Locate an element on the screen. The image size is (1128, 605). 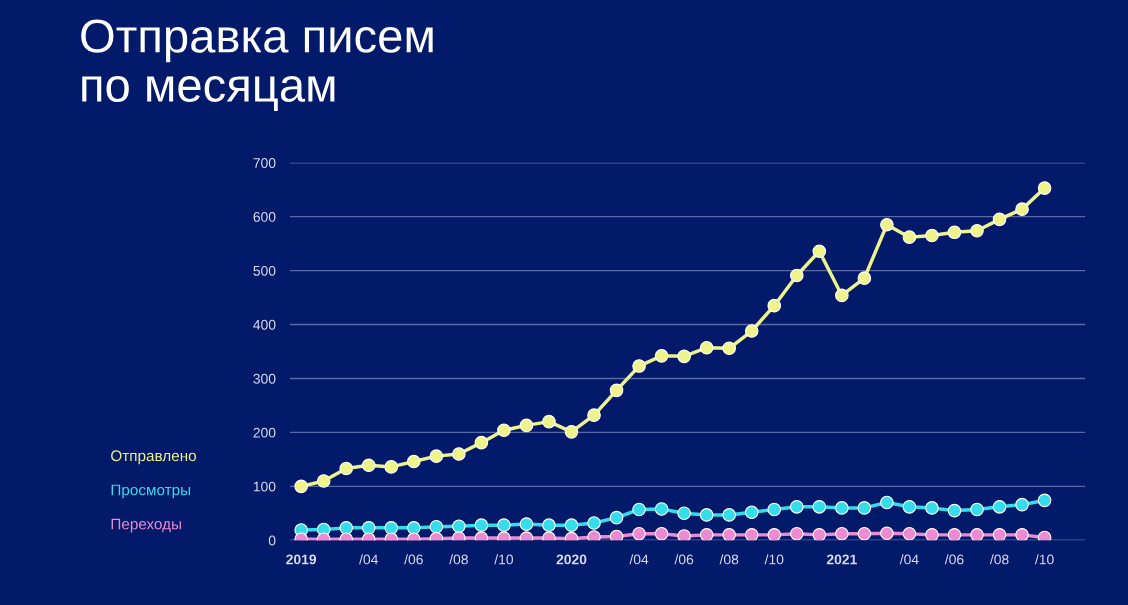
text: Отправлено is located at coordinates (153, 457).